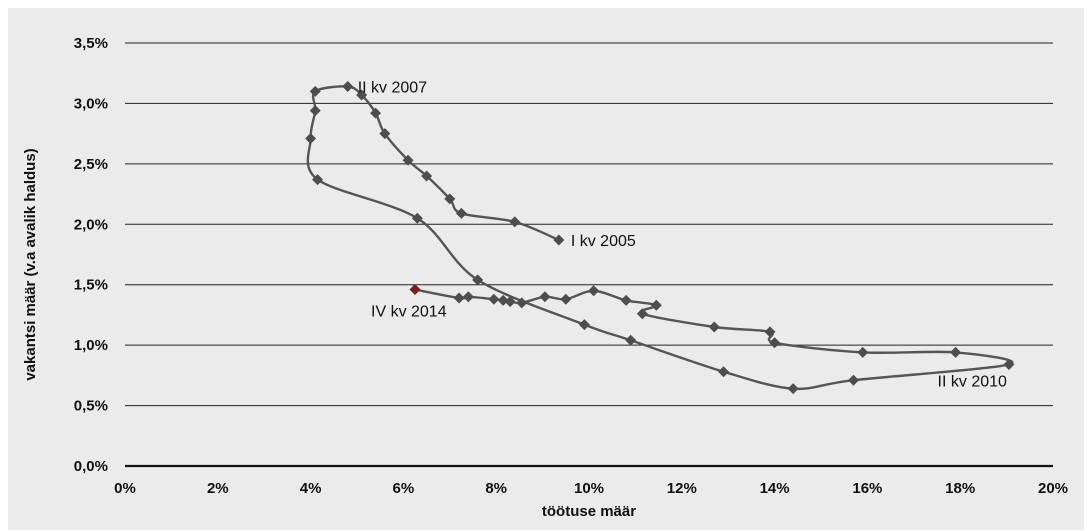  What do you see at coordinates (91, 224) in the screenshot?
I see `y-tick-label: 2,0%` at bounding box center [91, 224].